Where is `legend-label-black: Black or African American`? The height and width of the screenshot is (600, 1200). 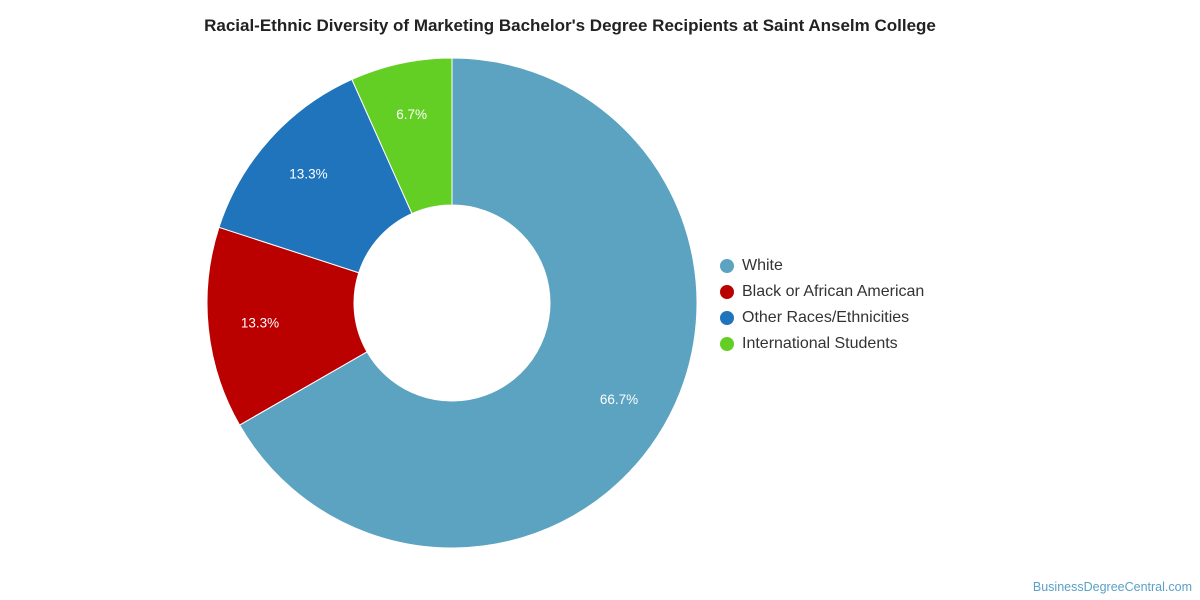 legend-label-black: Black or African American is located at coordinates (833, 291).